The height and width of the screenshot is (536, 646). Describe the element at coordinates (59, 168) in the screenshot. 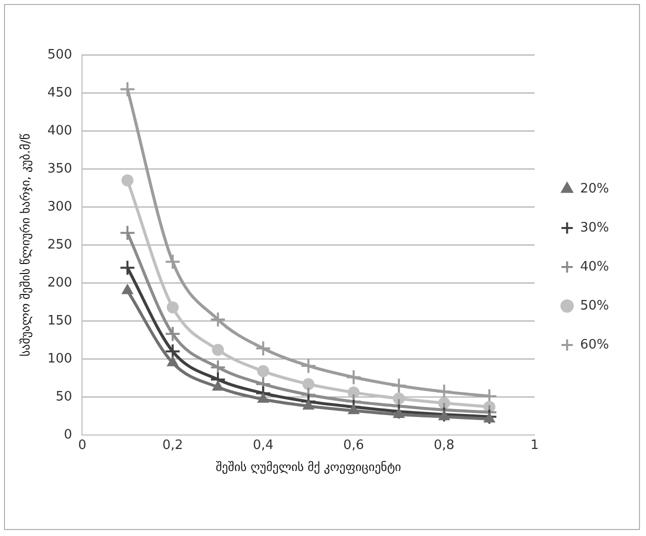

I see `y-tick-label: 350` at that location.